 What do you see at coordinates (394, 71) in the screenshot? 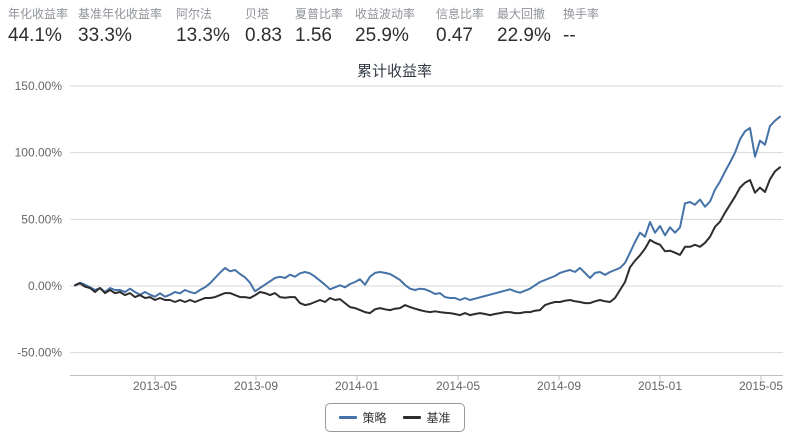
I see `chart-title: 累计收益率` at bounding box center [394, 71].